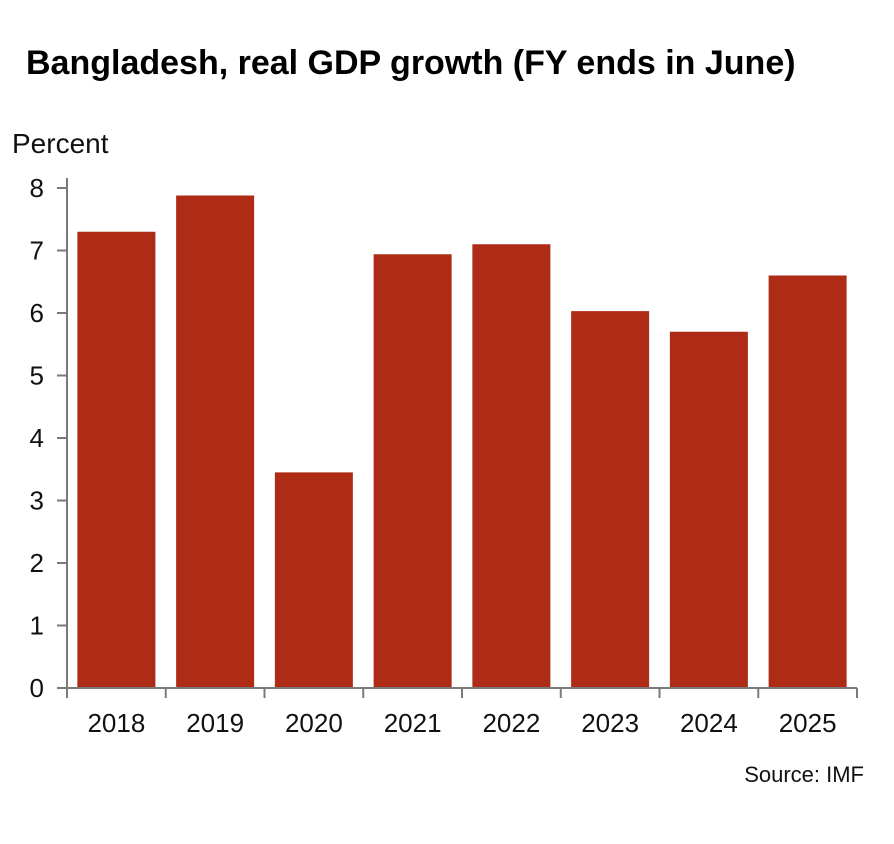 The image size is (894, 844). Describe the element at coordinates (313, 580) in the screenshot. I see `bar-2020` at that location.